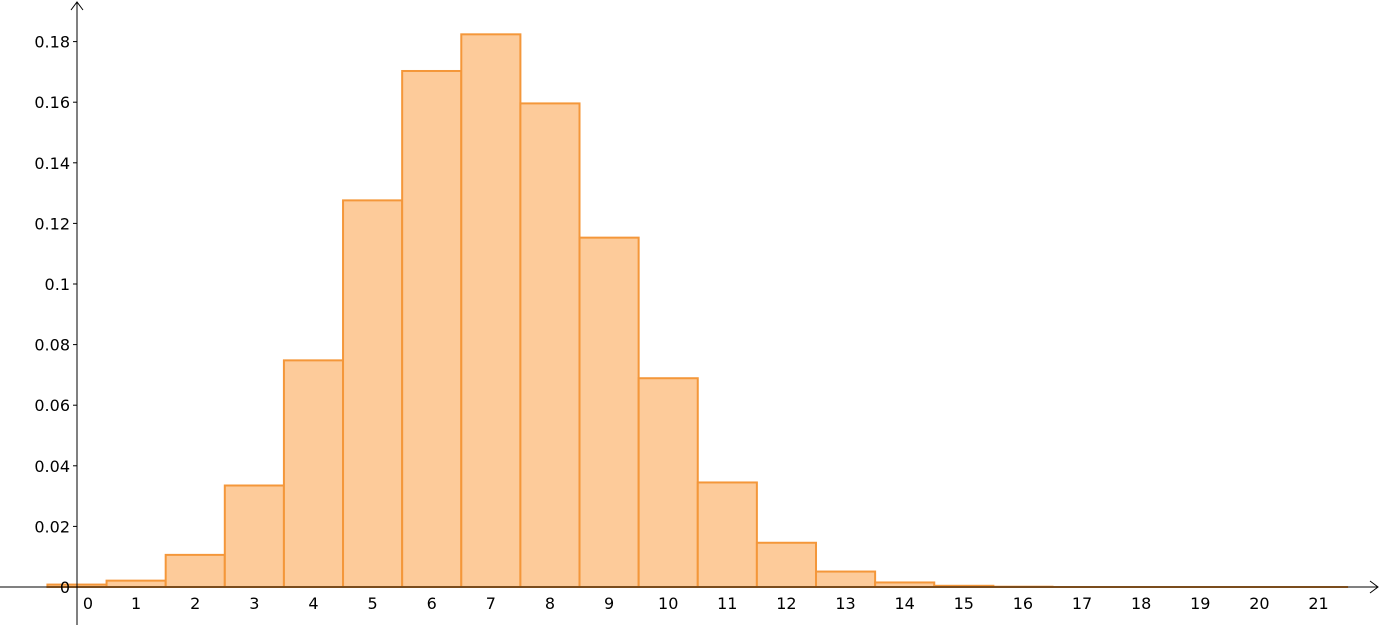 The height and width of the screenshot is (625, 1383). I want to click on x-tick-label: 9, so click(609, 603).